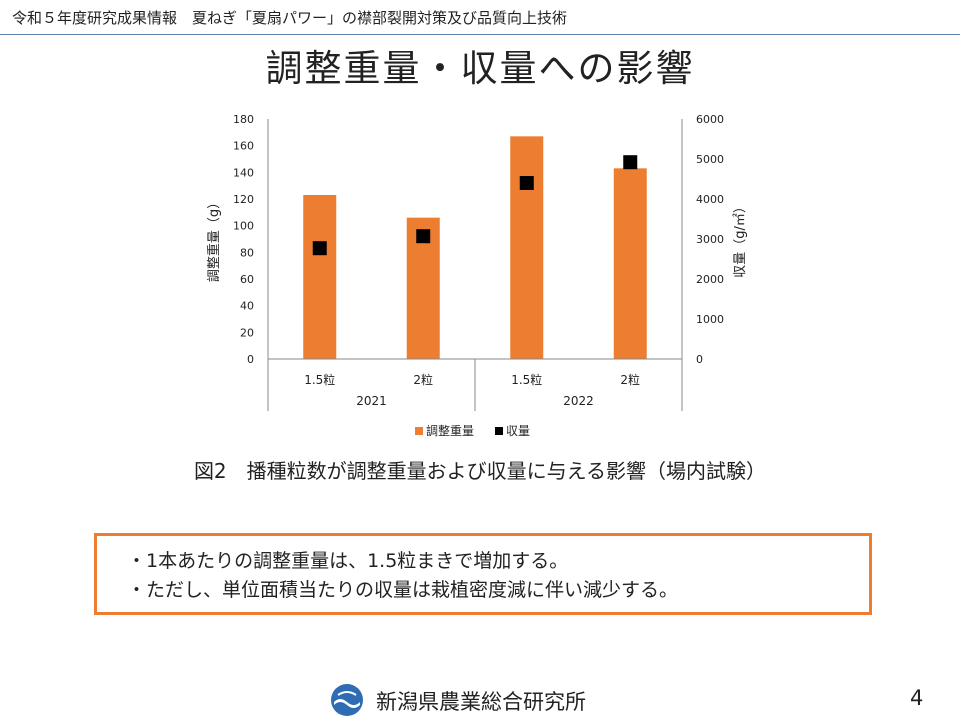 Image resolution: width=960 pixels, height=720 pixels. I want to click on y-tick-label: 0, so click(250, 359).